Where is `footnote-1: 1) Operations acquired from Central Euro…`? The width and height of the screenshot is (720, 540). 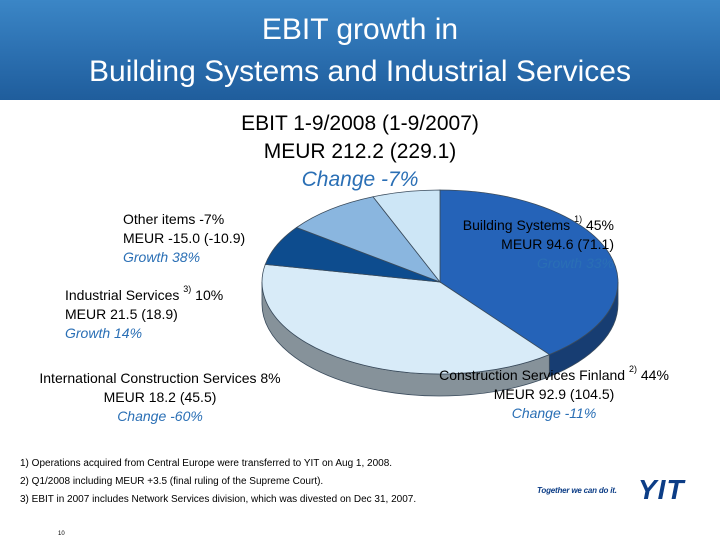 footnote-1: 1) Operations acquired from Central Euro… is located at coordinates (206, 463).